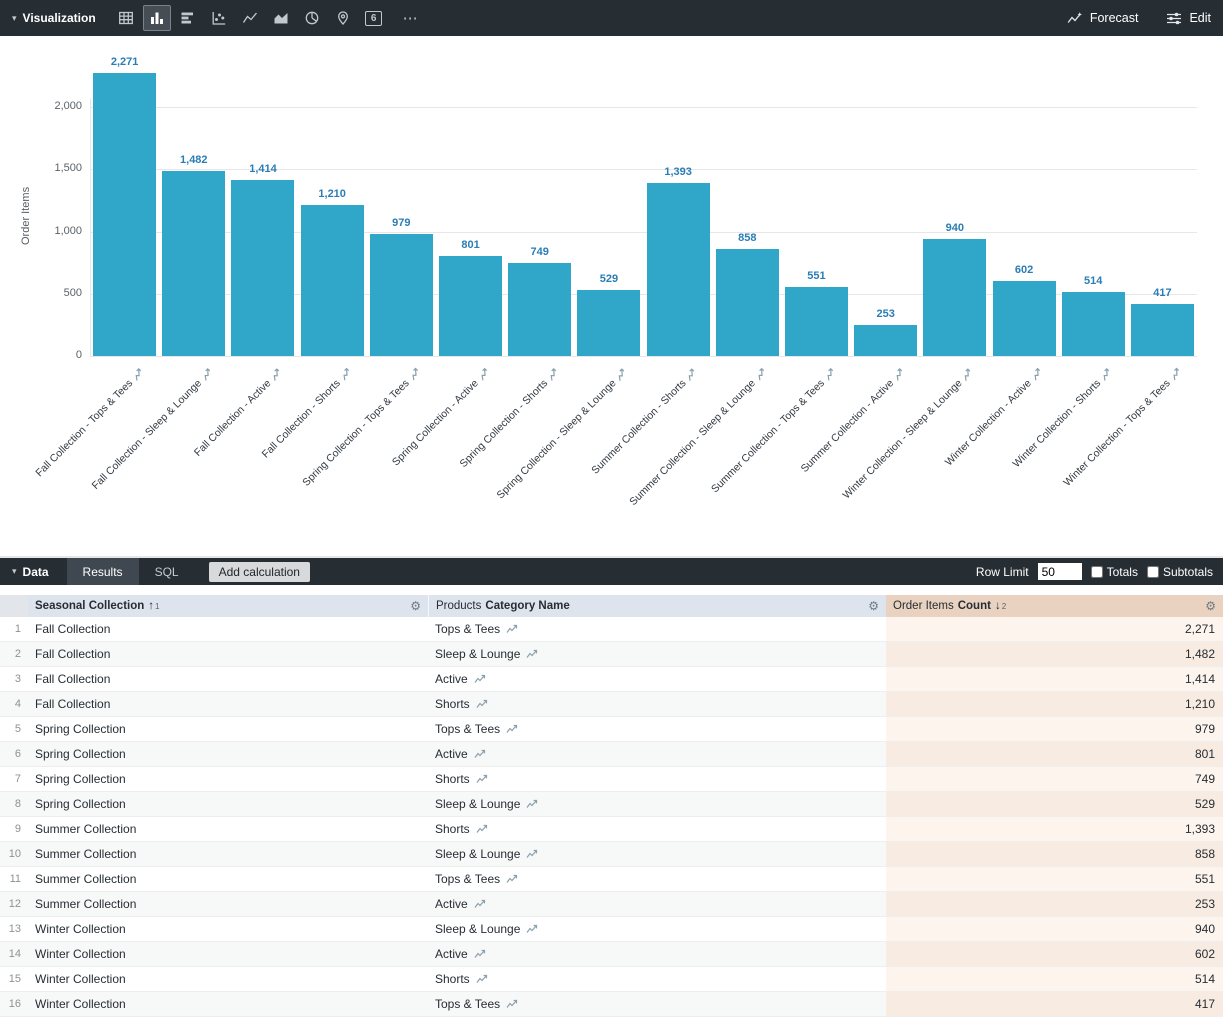  What do you see at coordinates (509, 418) in the screenshot?
I see `x-axis-label: Spring Collection - Shorts` at bounding box center [509, 418].